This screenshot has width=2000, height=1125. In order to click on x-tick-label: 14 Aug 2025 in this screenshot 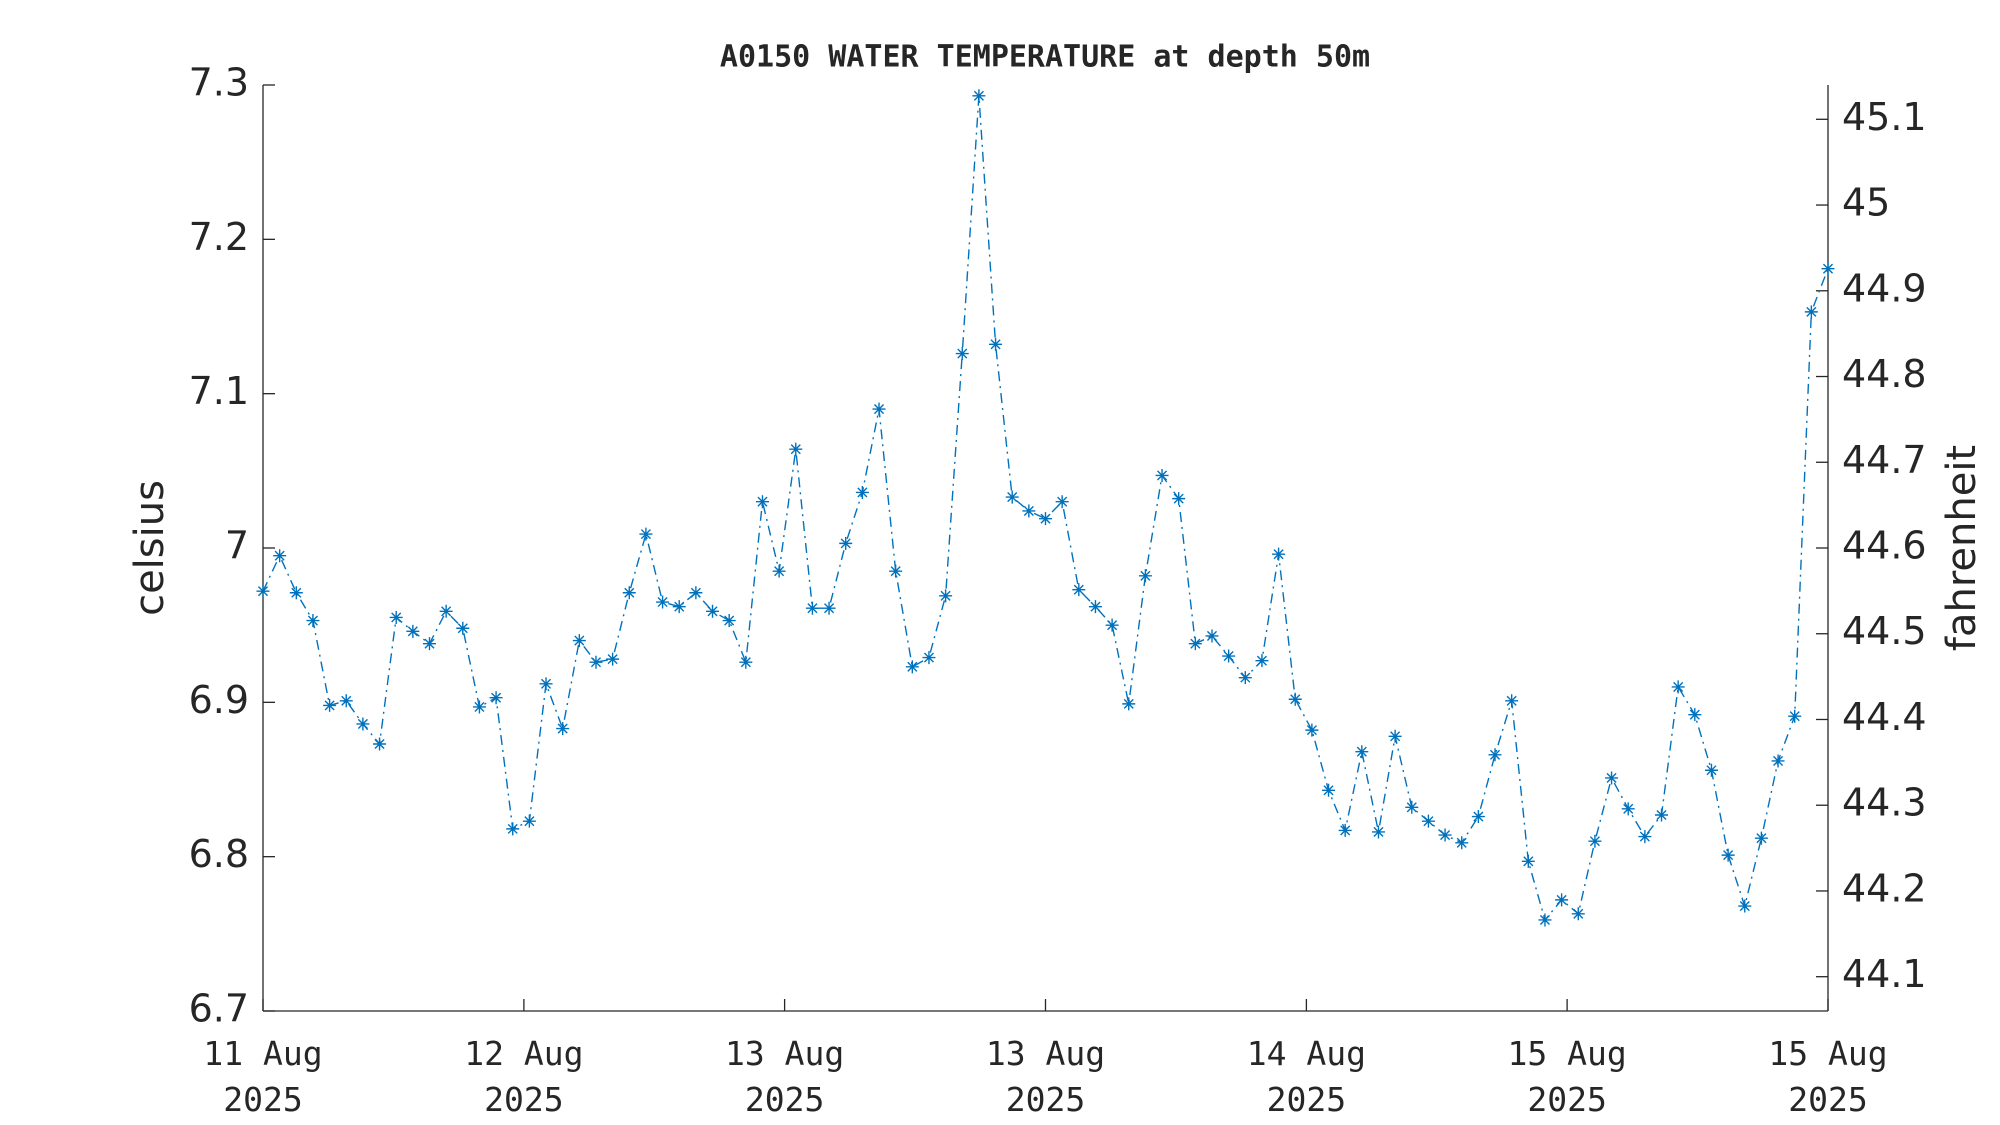, I will do `click(1306, 1076)`.